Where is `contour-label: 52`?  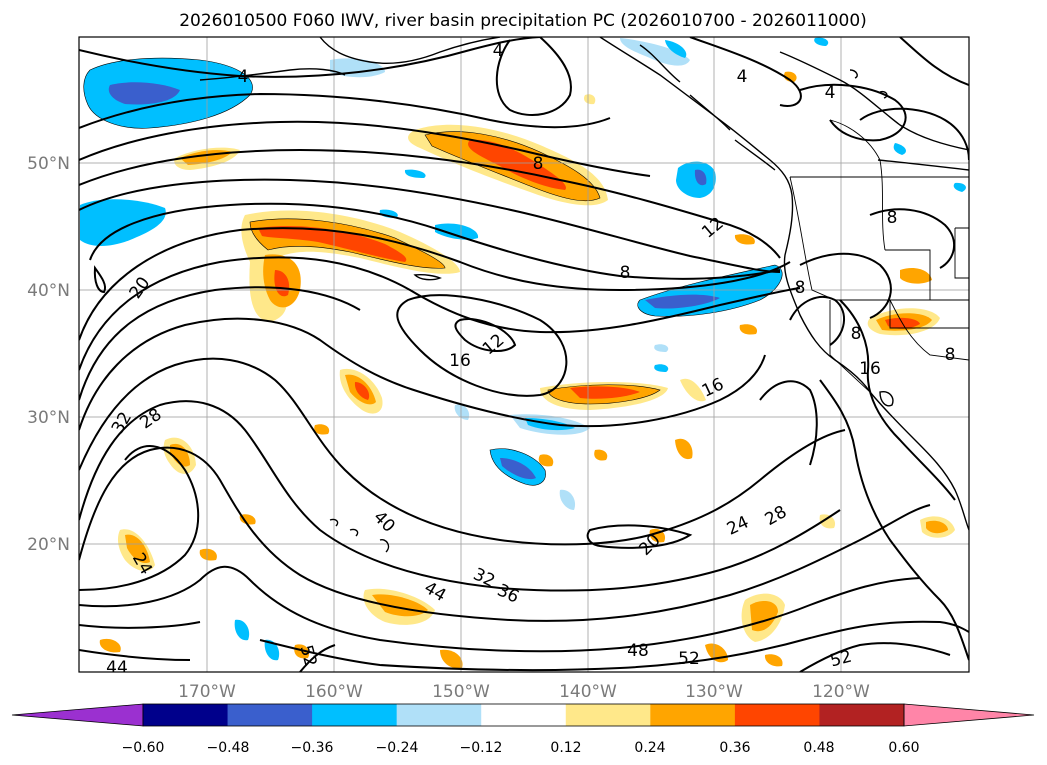 contour-label: 52 is located at coordinates (689, 659).